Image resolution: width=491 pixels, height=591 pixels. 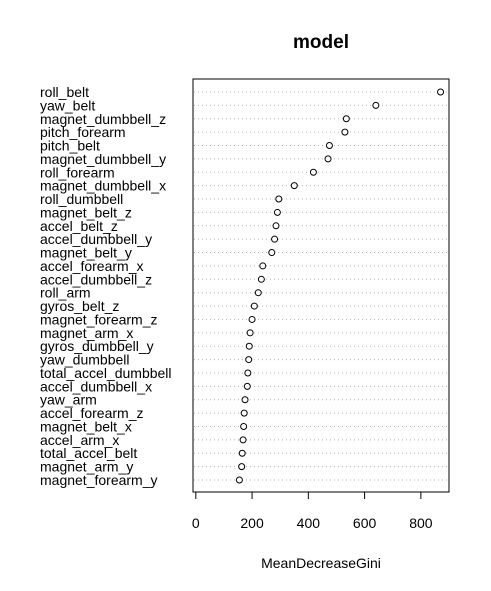 What do you see at coordinates (77, 172) in the screenshot?
I see `row-label: roll_forearm` at bounding box center [77, 172].